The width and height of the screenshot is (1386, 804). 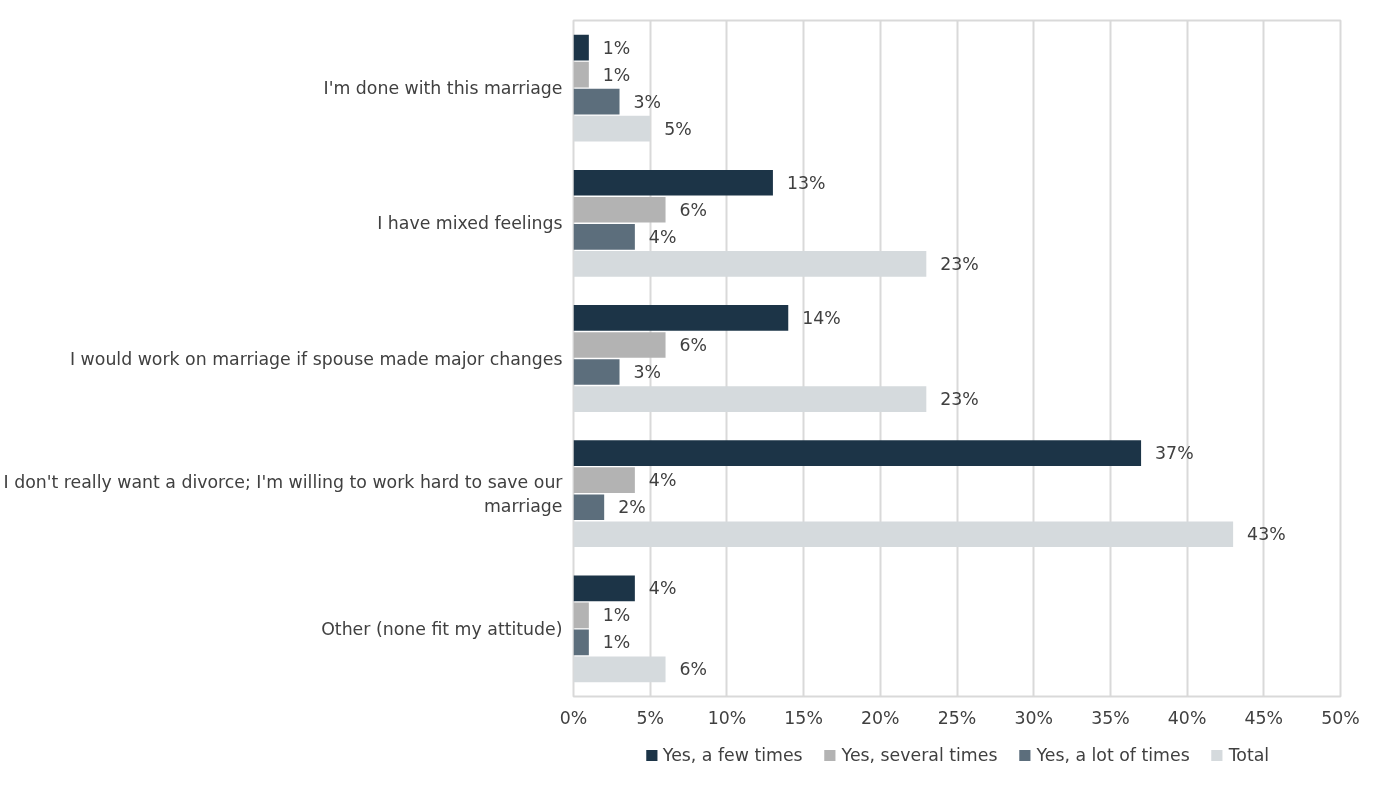 What do you see at coordinates (957, 717) in the screenshot?
I see `x-tick-label: 25%` at bounding box center [957, 717].